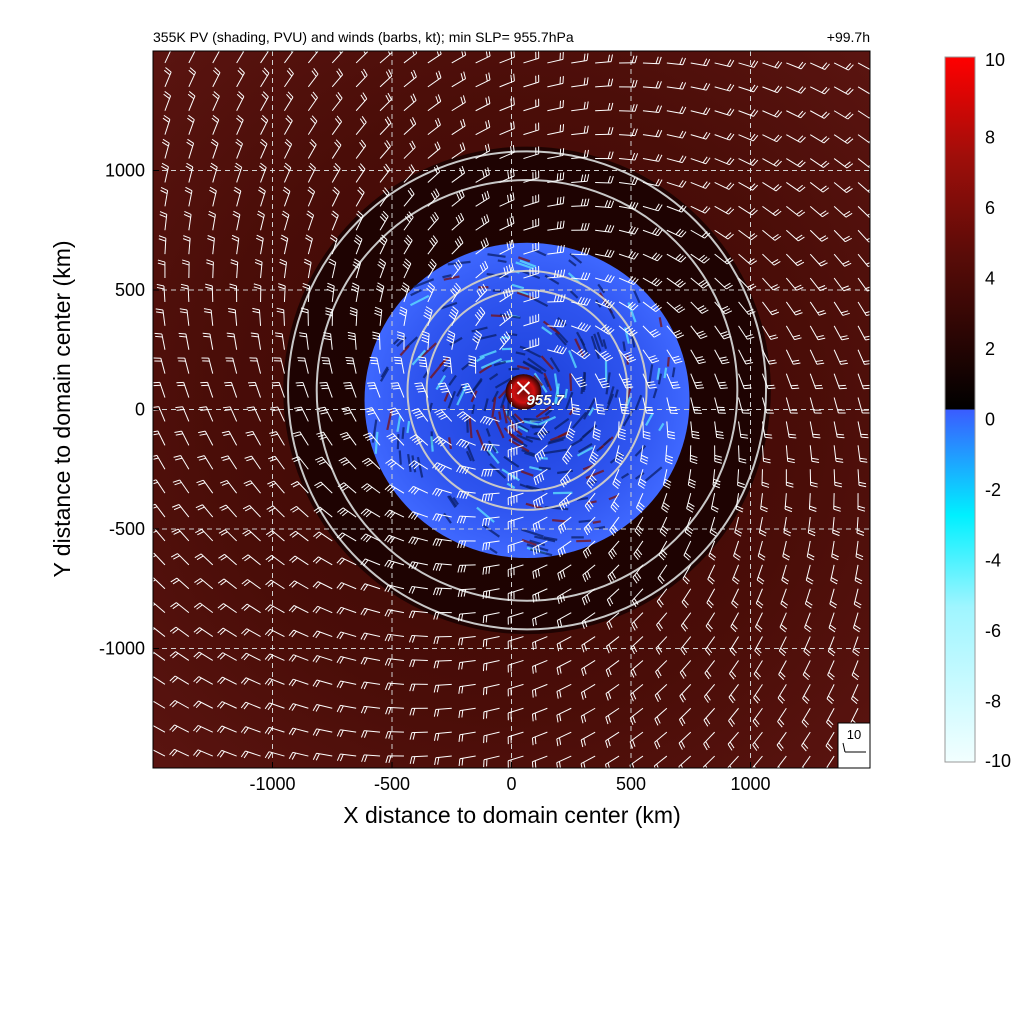 This screenshot has height=1024, width=1024. What do you see at coordinates (523, 392) in the screenshot?
I see `high-pv-core` at bounding box center [523, 392].